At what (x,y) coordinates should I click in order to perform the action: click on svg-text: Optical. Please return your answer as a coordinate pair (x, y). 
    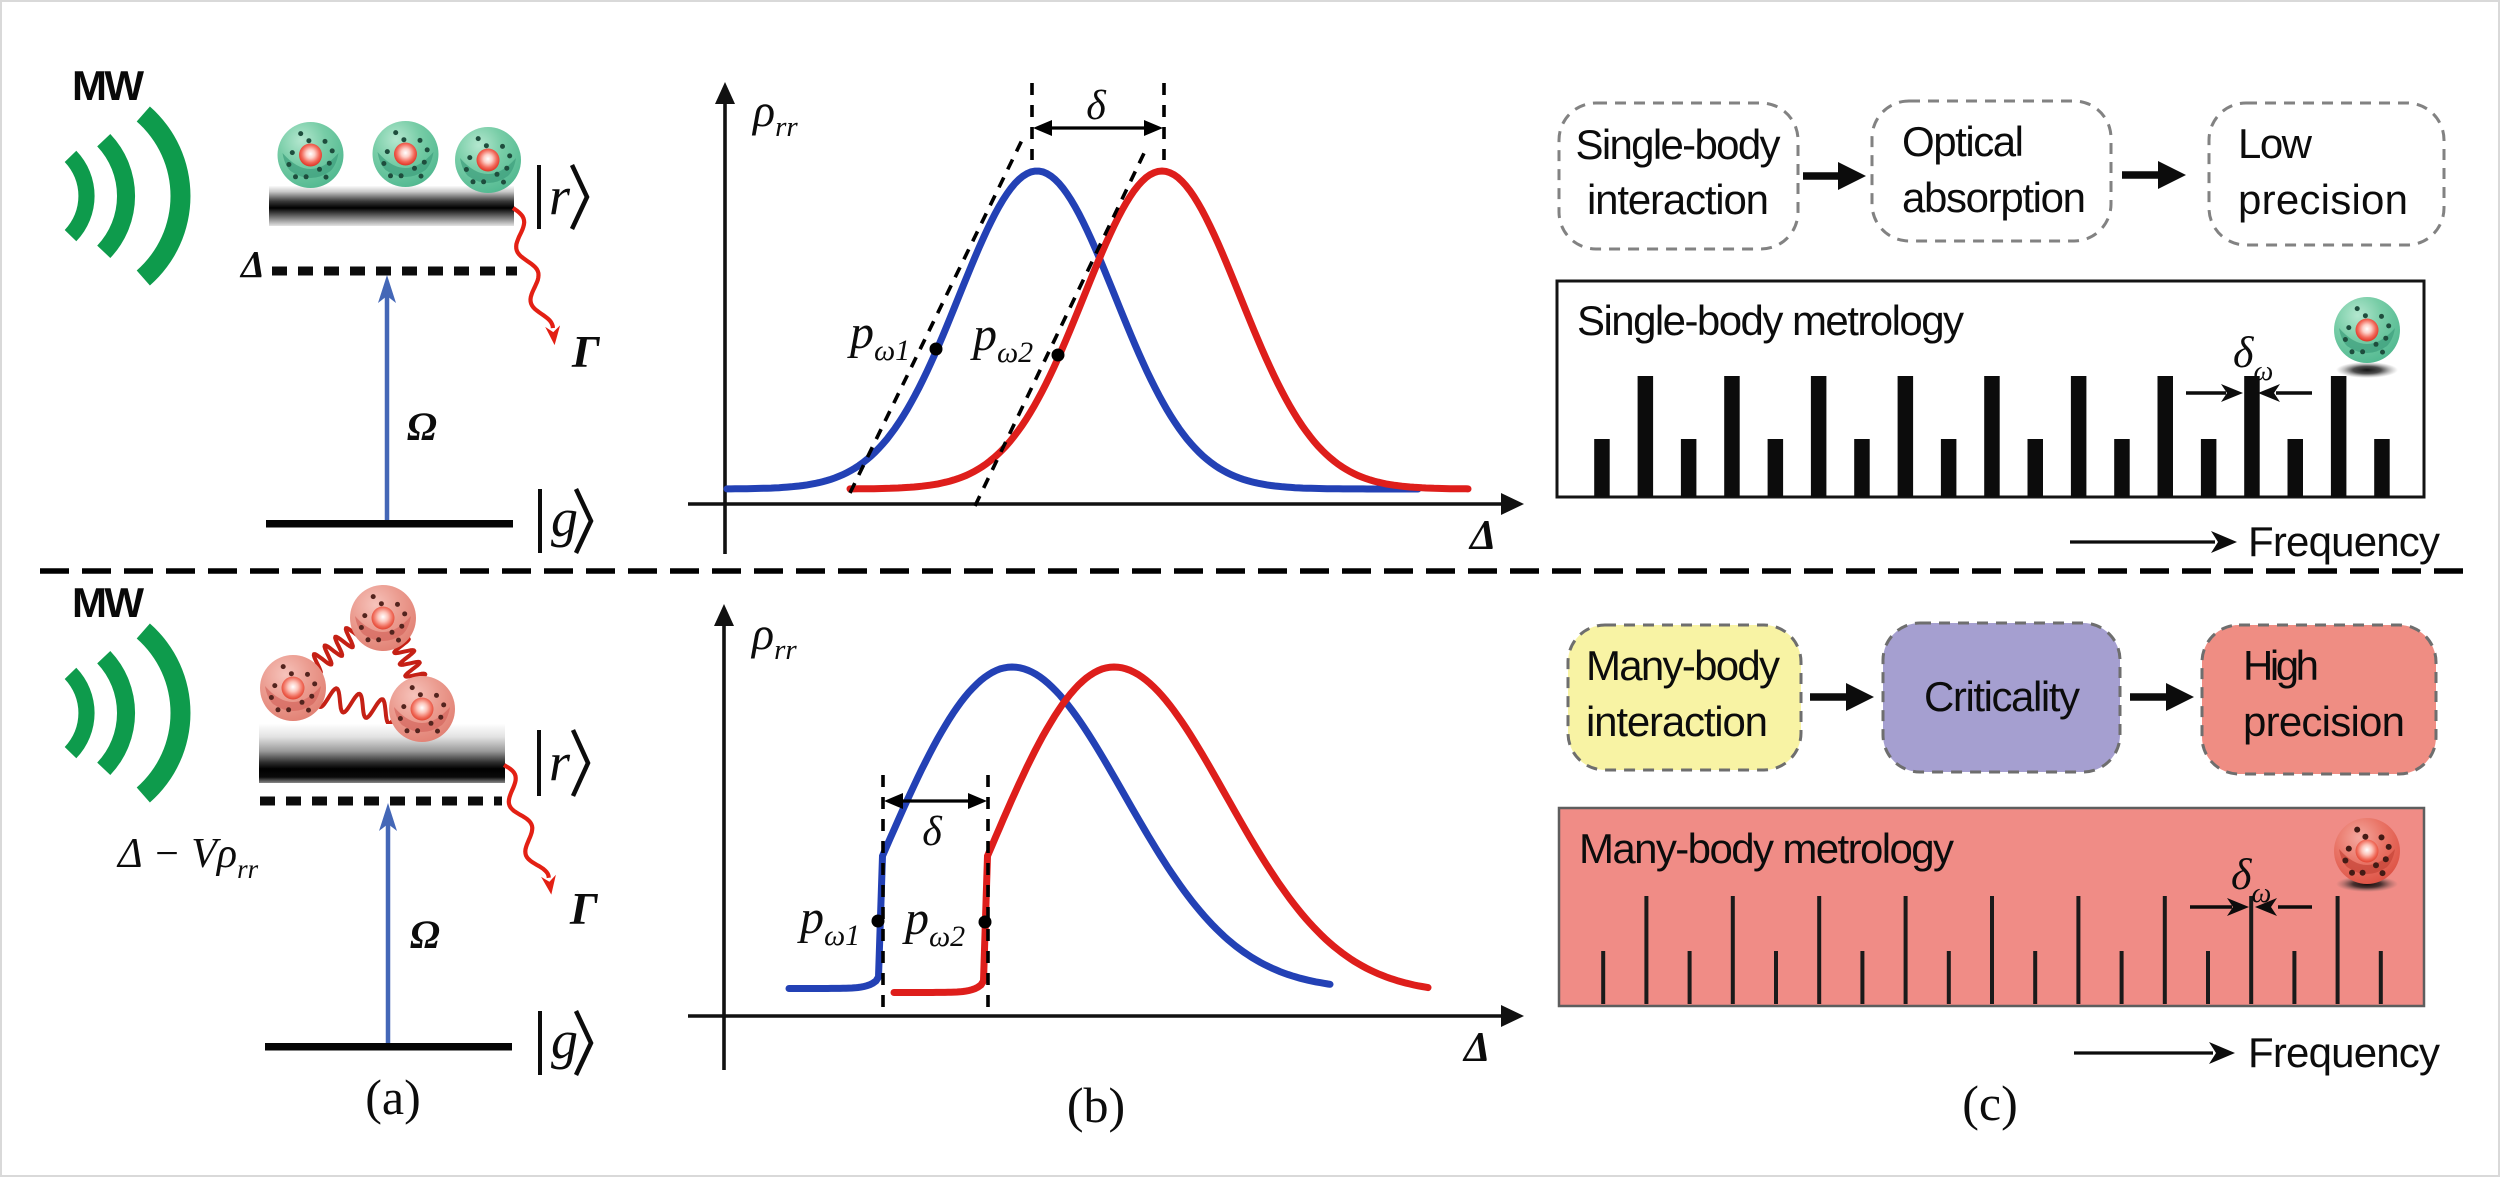
    Looking at the image, I should click on (1963, 141).